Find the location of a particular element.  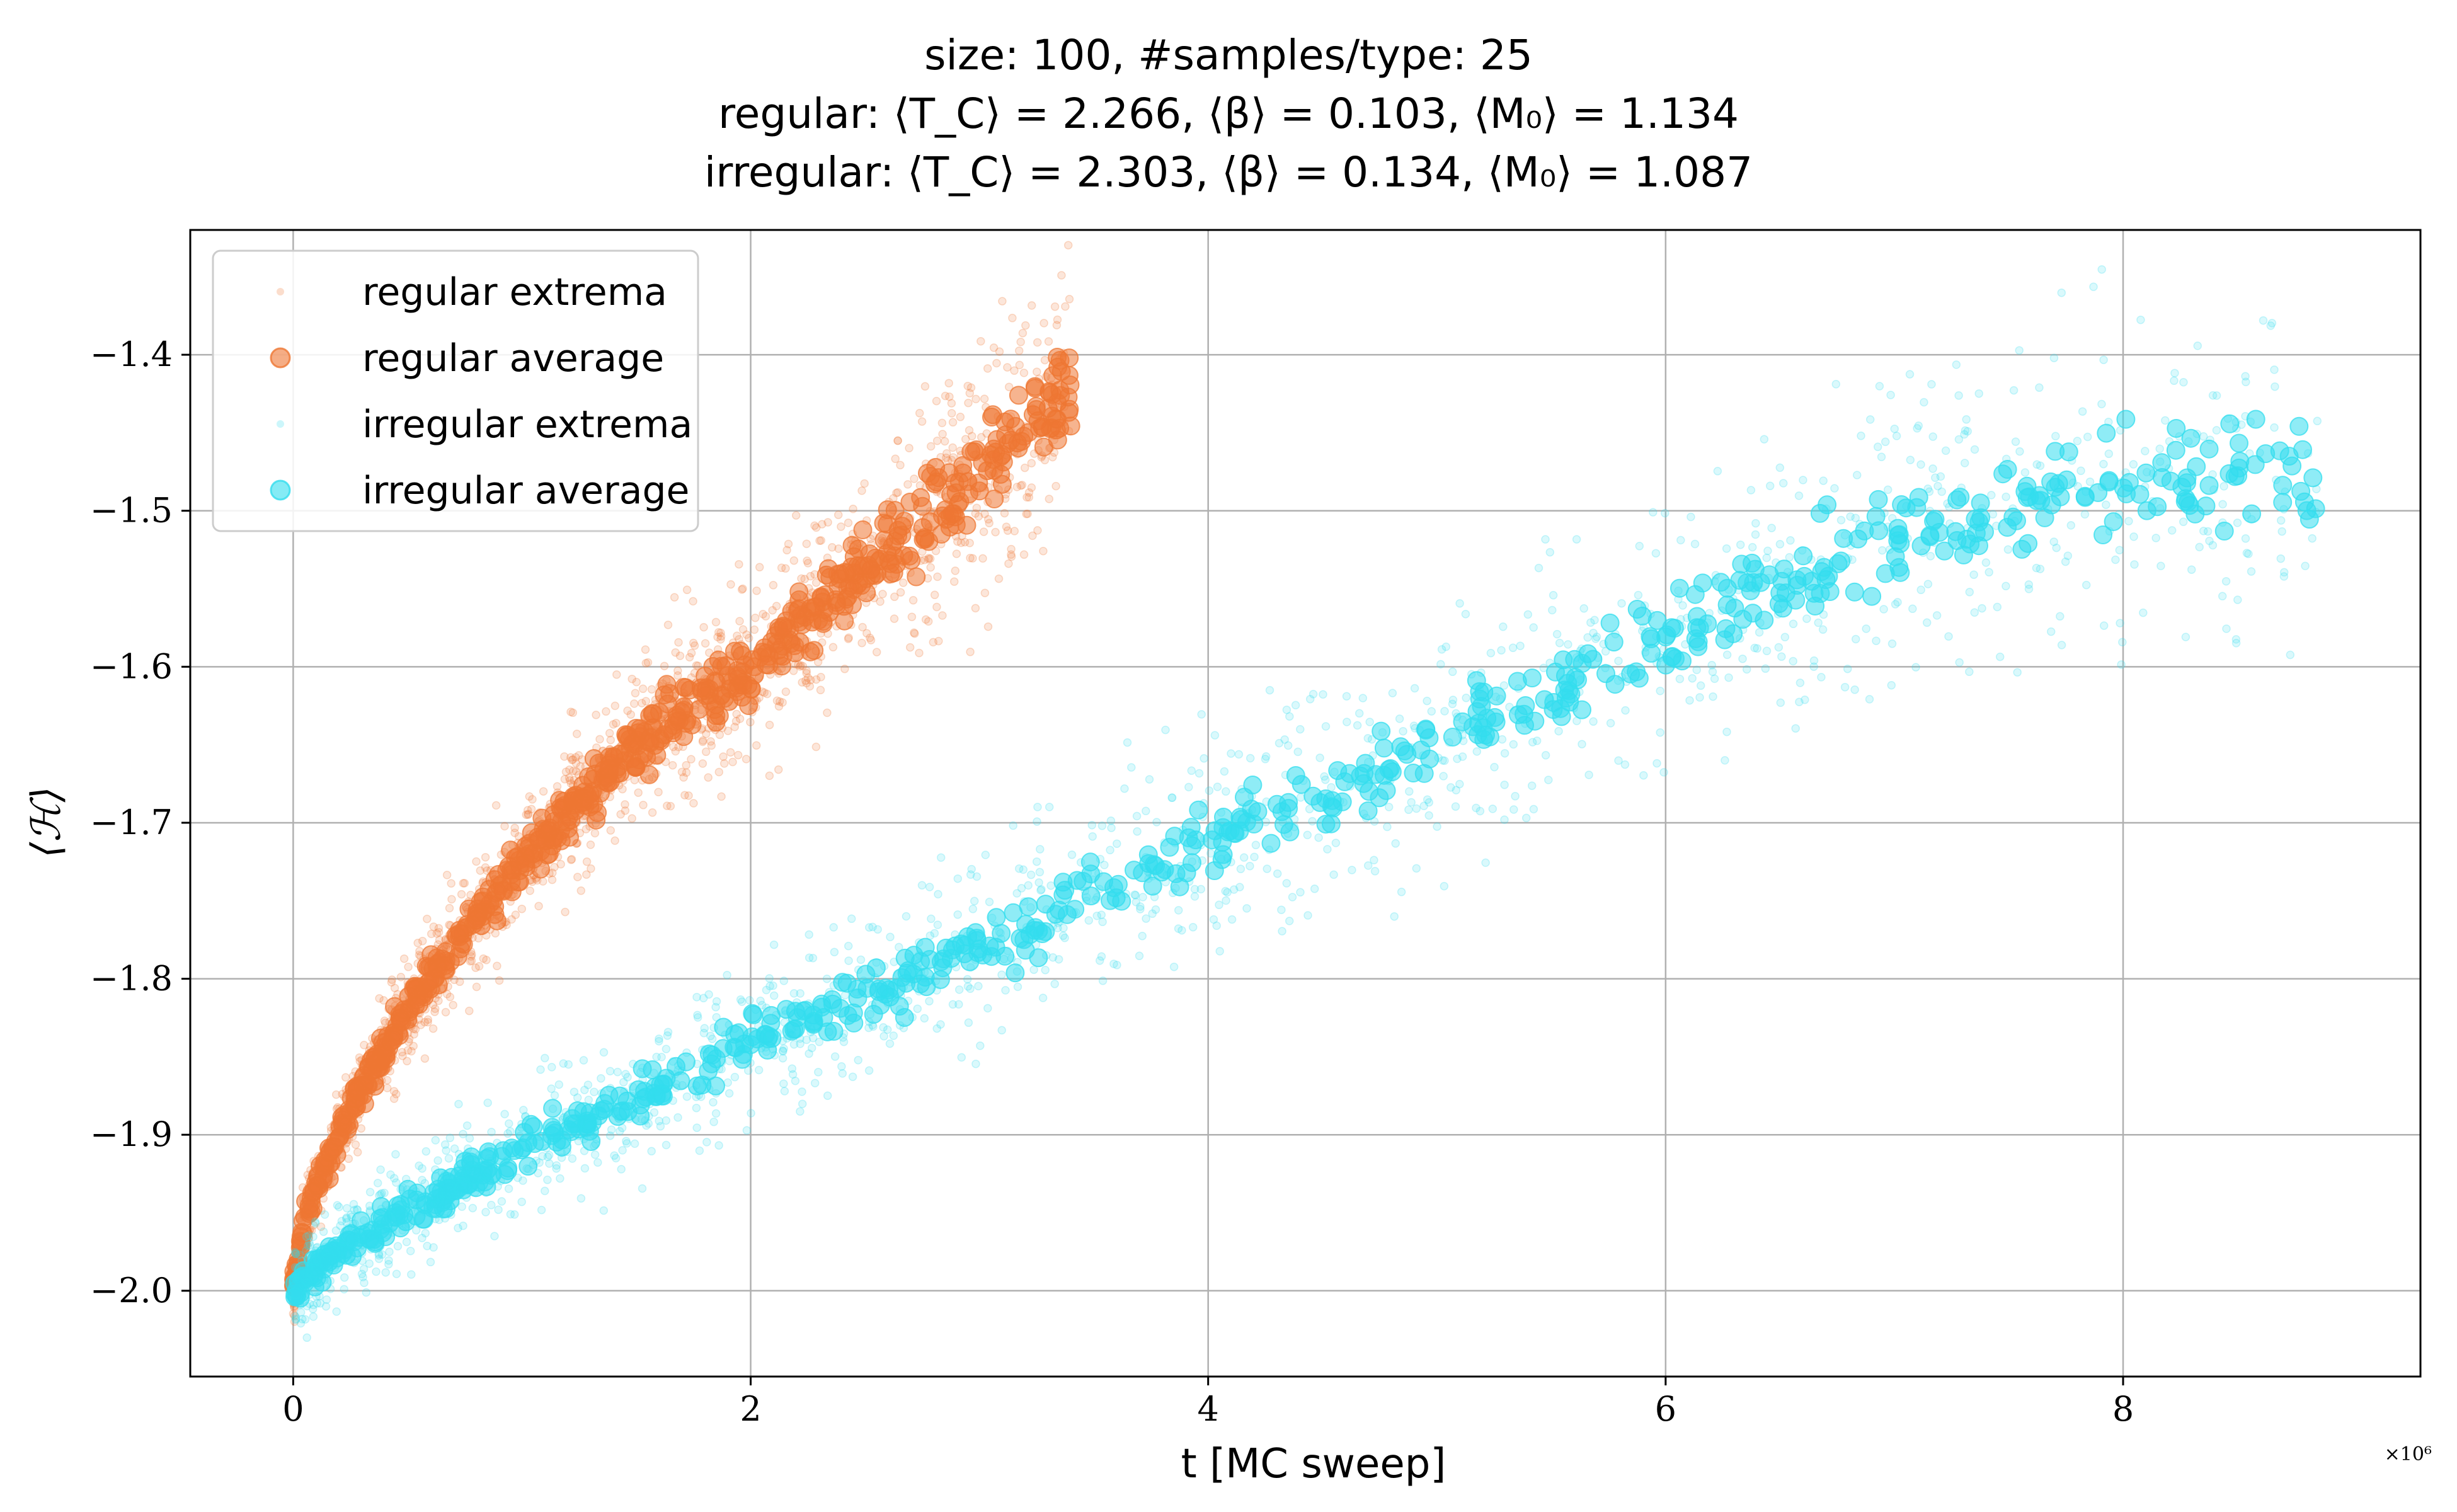

y-tick-label: −2.0 is located at coordinates (131, 1290).